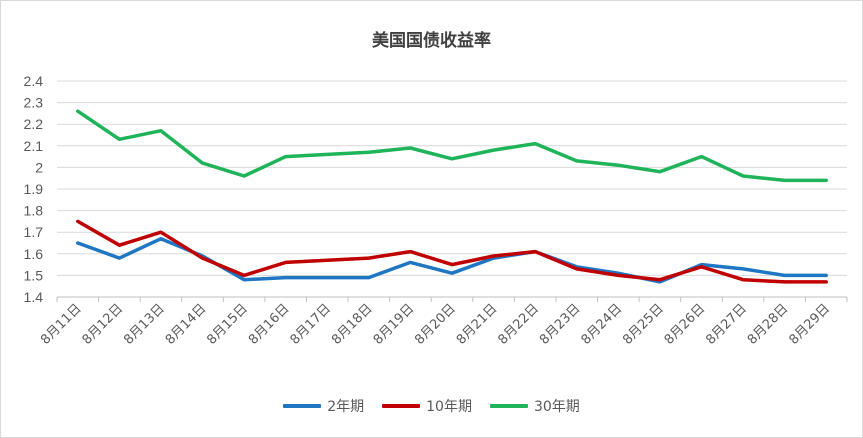 This screenshot has width=863, height=438. Describe the element at coordinates (103, 324) in the screenshot. I see `x-tick-label: 8月12日` at that location.